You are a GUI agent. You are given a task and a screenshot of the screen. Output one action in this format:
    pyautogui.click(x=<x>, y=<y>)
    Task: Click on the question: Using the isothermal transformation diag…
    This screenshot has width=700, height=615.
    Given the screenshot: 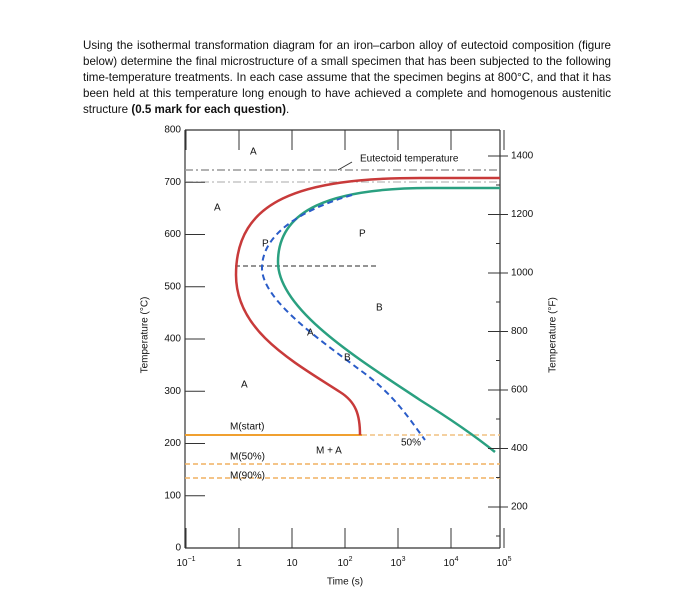 What is the action you would take?
    pyautogui.click(x=347, y=78)
    